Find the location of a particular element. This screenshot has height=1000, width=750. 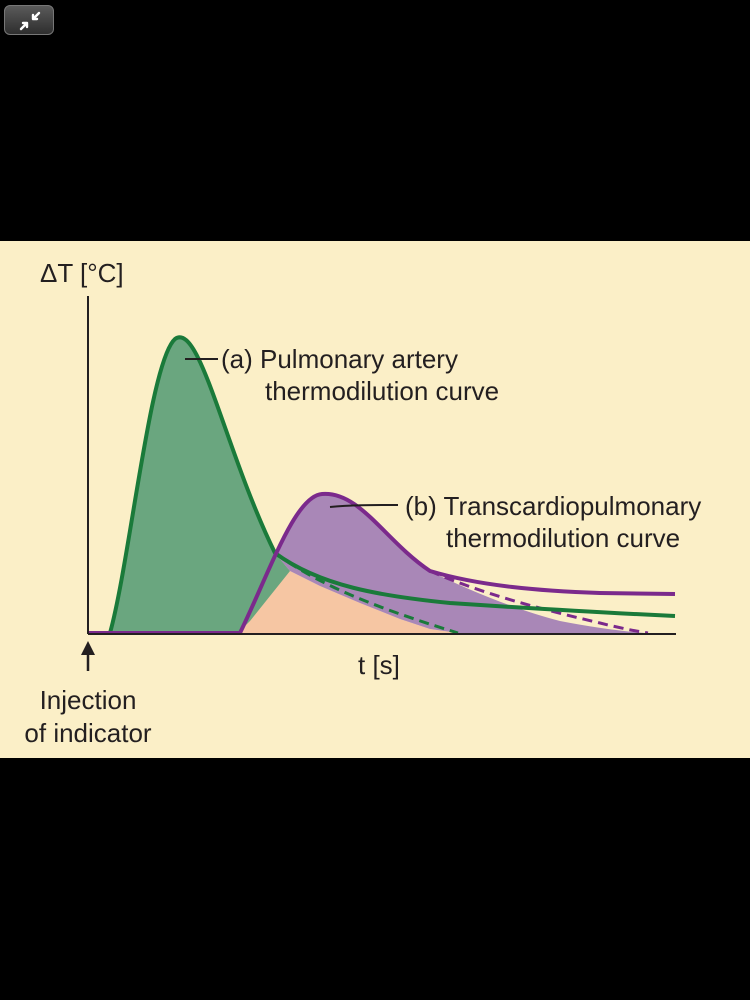

collapse-button is located at coordinates (29, 20).